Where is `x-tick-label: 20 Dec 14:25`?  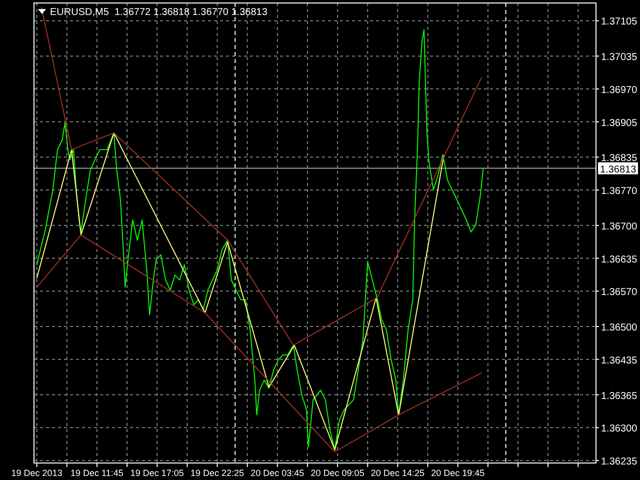
x-tick-label: 20 Dec 14:25 is located at coordinates (397, 473).